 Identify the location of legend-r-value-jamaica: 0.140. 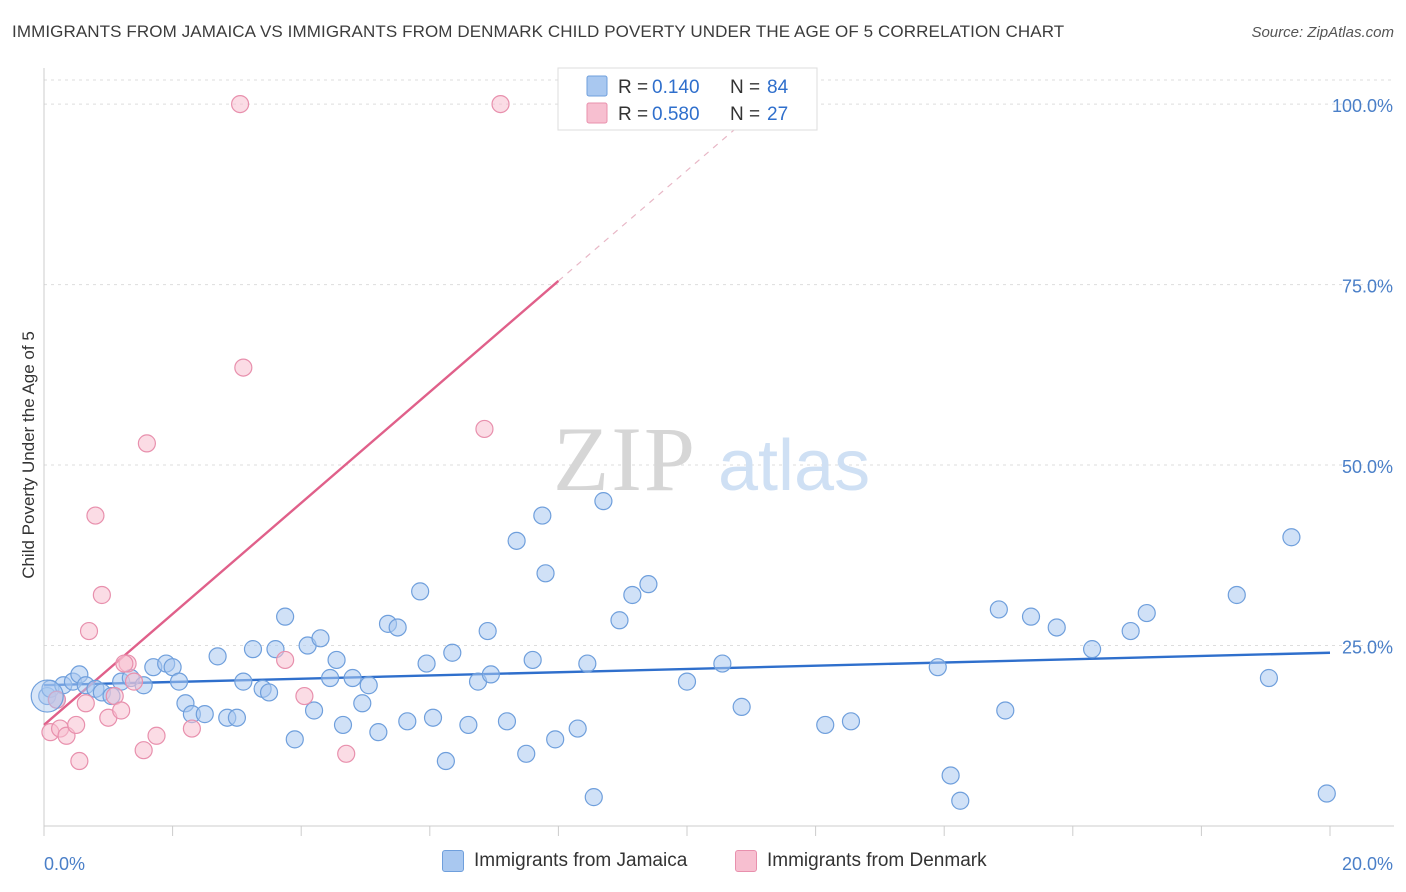
(676, 87).